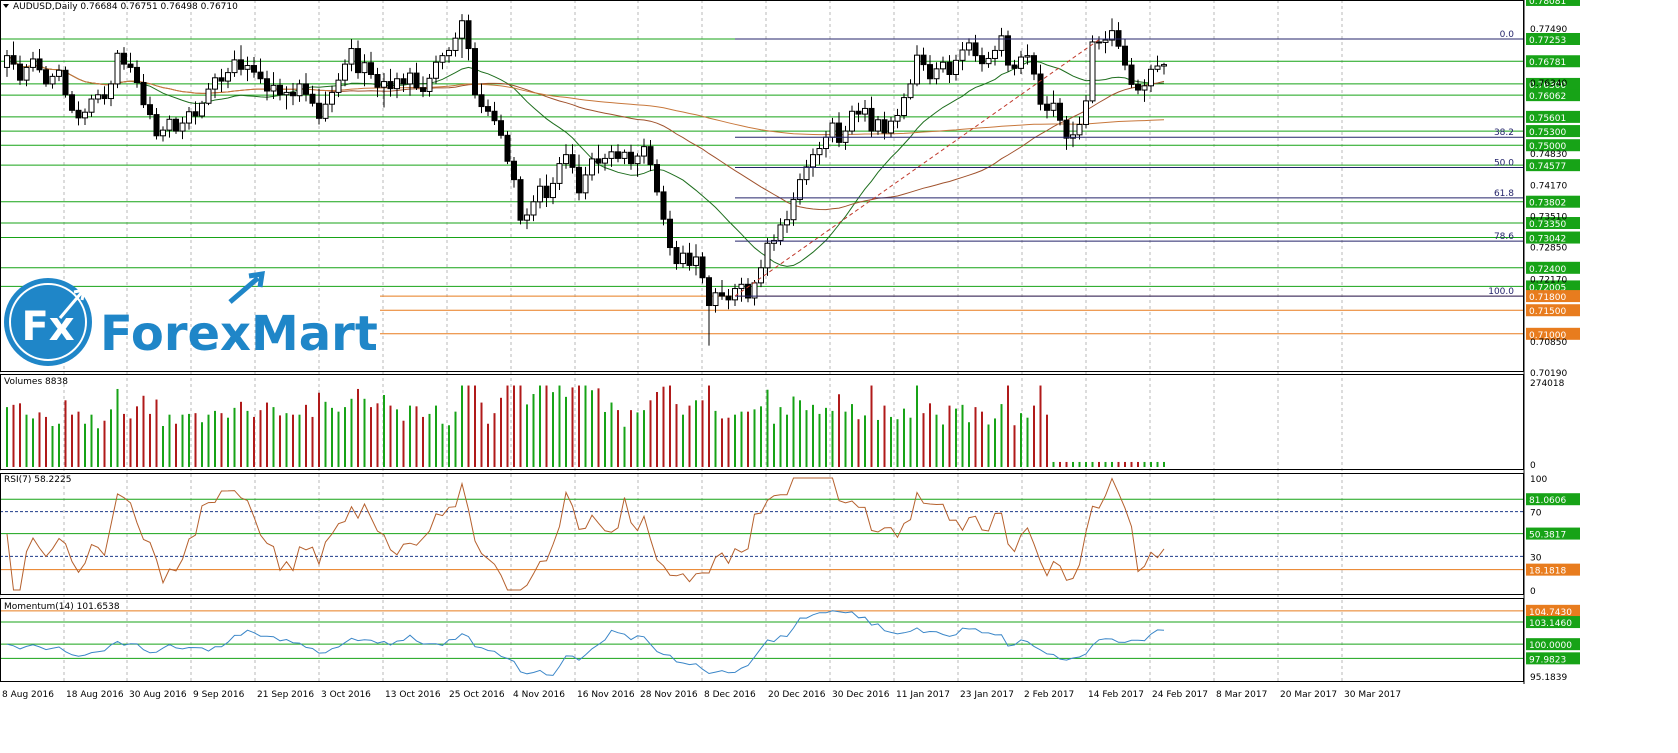  I want to click on date-label: 23 Jan 2017, so click(987, 695).